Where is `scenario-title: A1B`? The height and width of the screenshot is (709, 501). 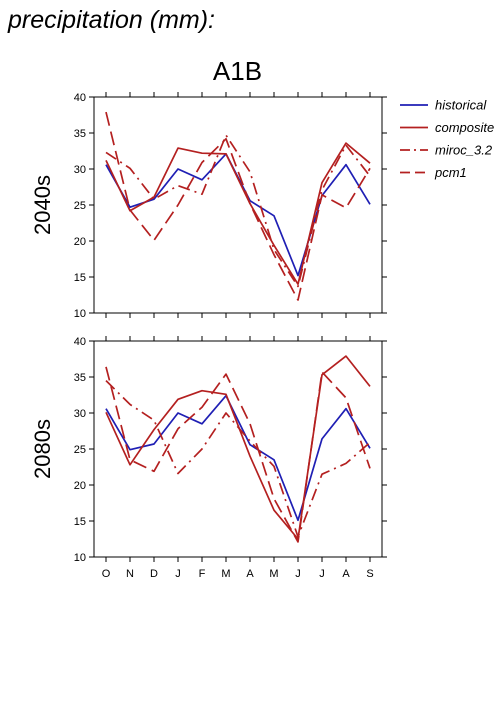
scenario-title: A1B is located at coordinates (237, 71).